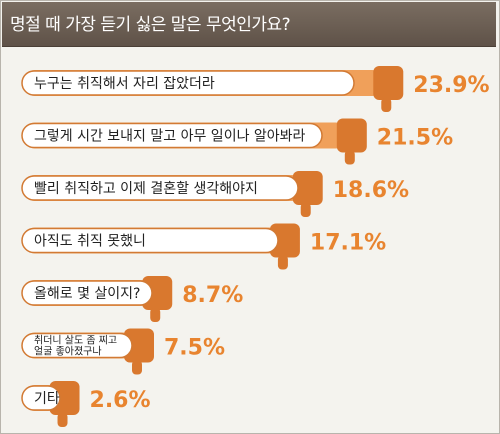 The height and width of the screenshot is (434, 500). What do you see at coordinates (90, 242) in the screenshot?
I see `category-label: 아직도 취직 못했니` at bounding box center [90, 242].